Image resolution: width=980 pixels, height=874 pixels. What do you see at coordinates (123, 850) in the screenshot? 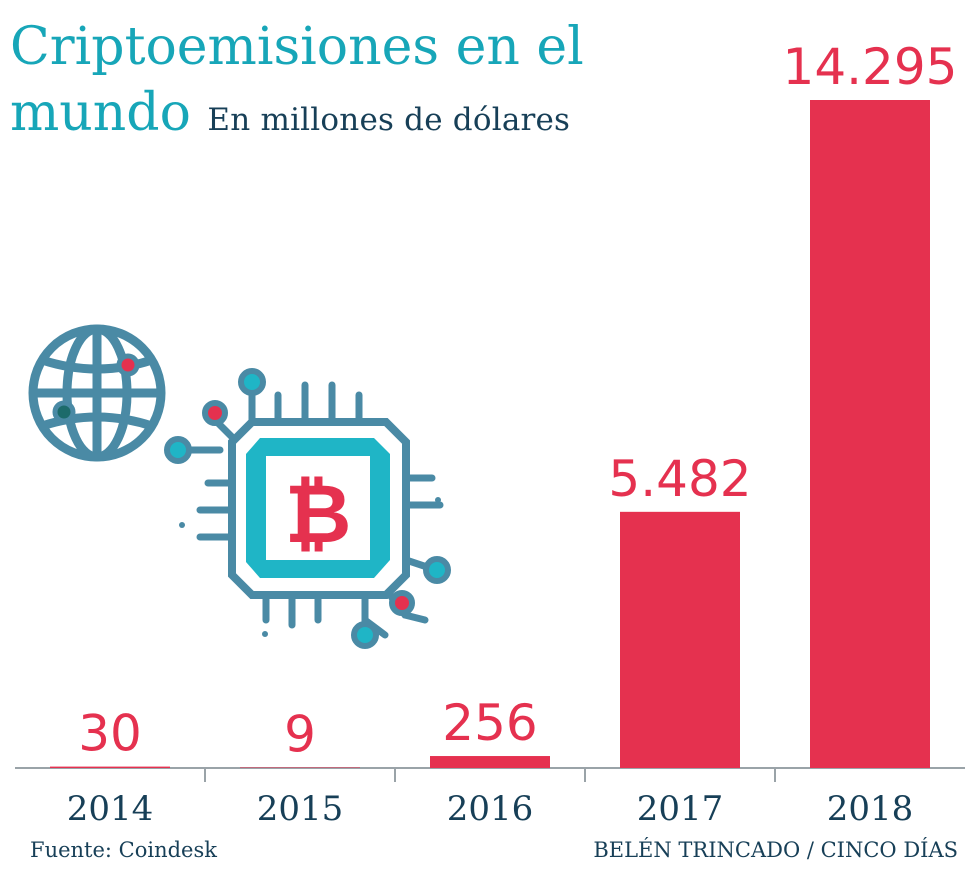
I see `source-note: Fuente: Coindesk` at bounding box center [123, 850].